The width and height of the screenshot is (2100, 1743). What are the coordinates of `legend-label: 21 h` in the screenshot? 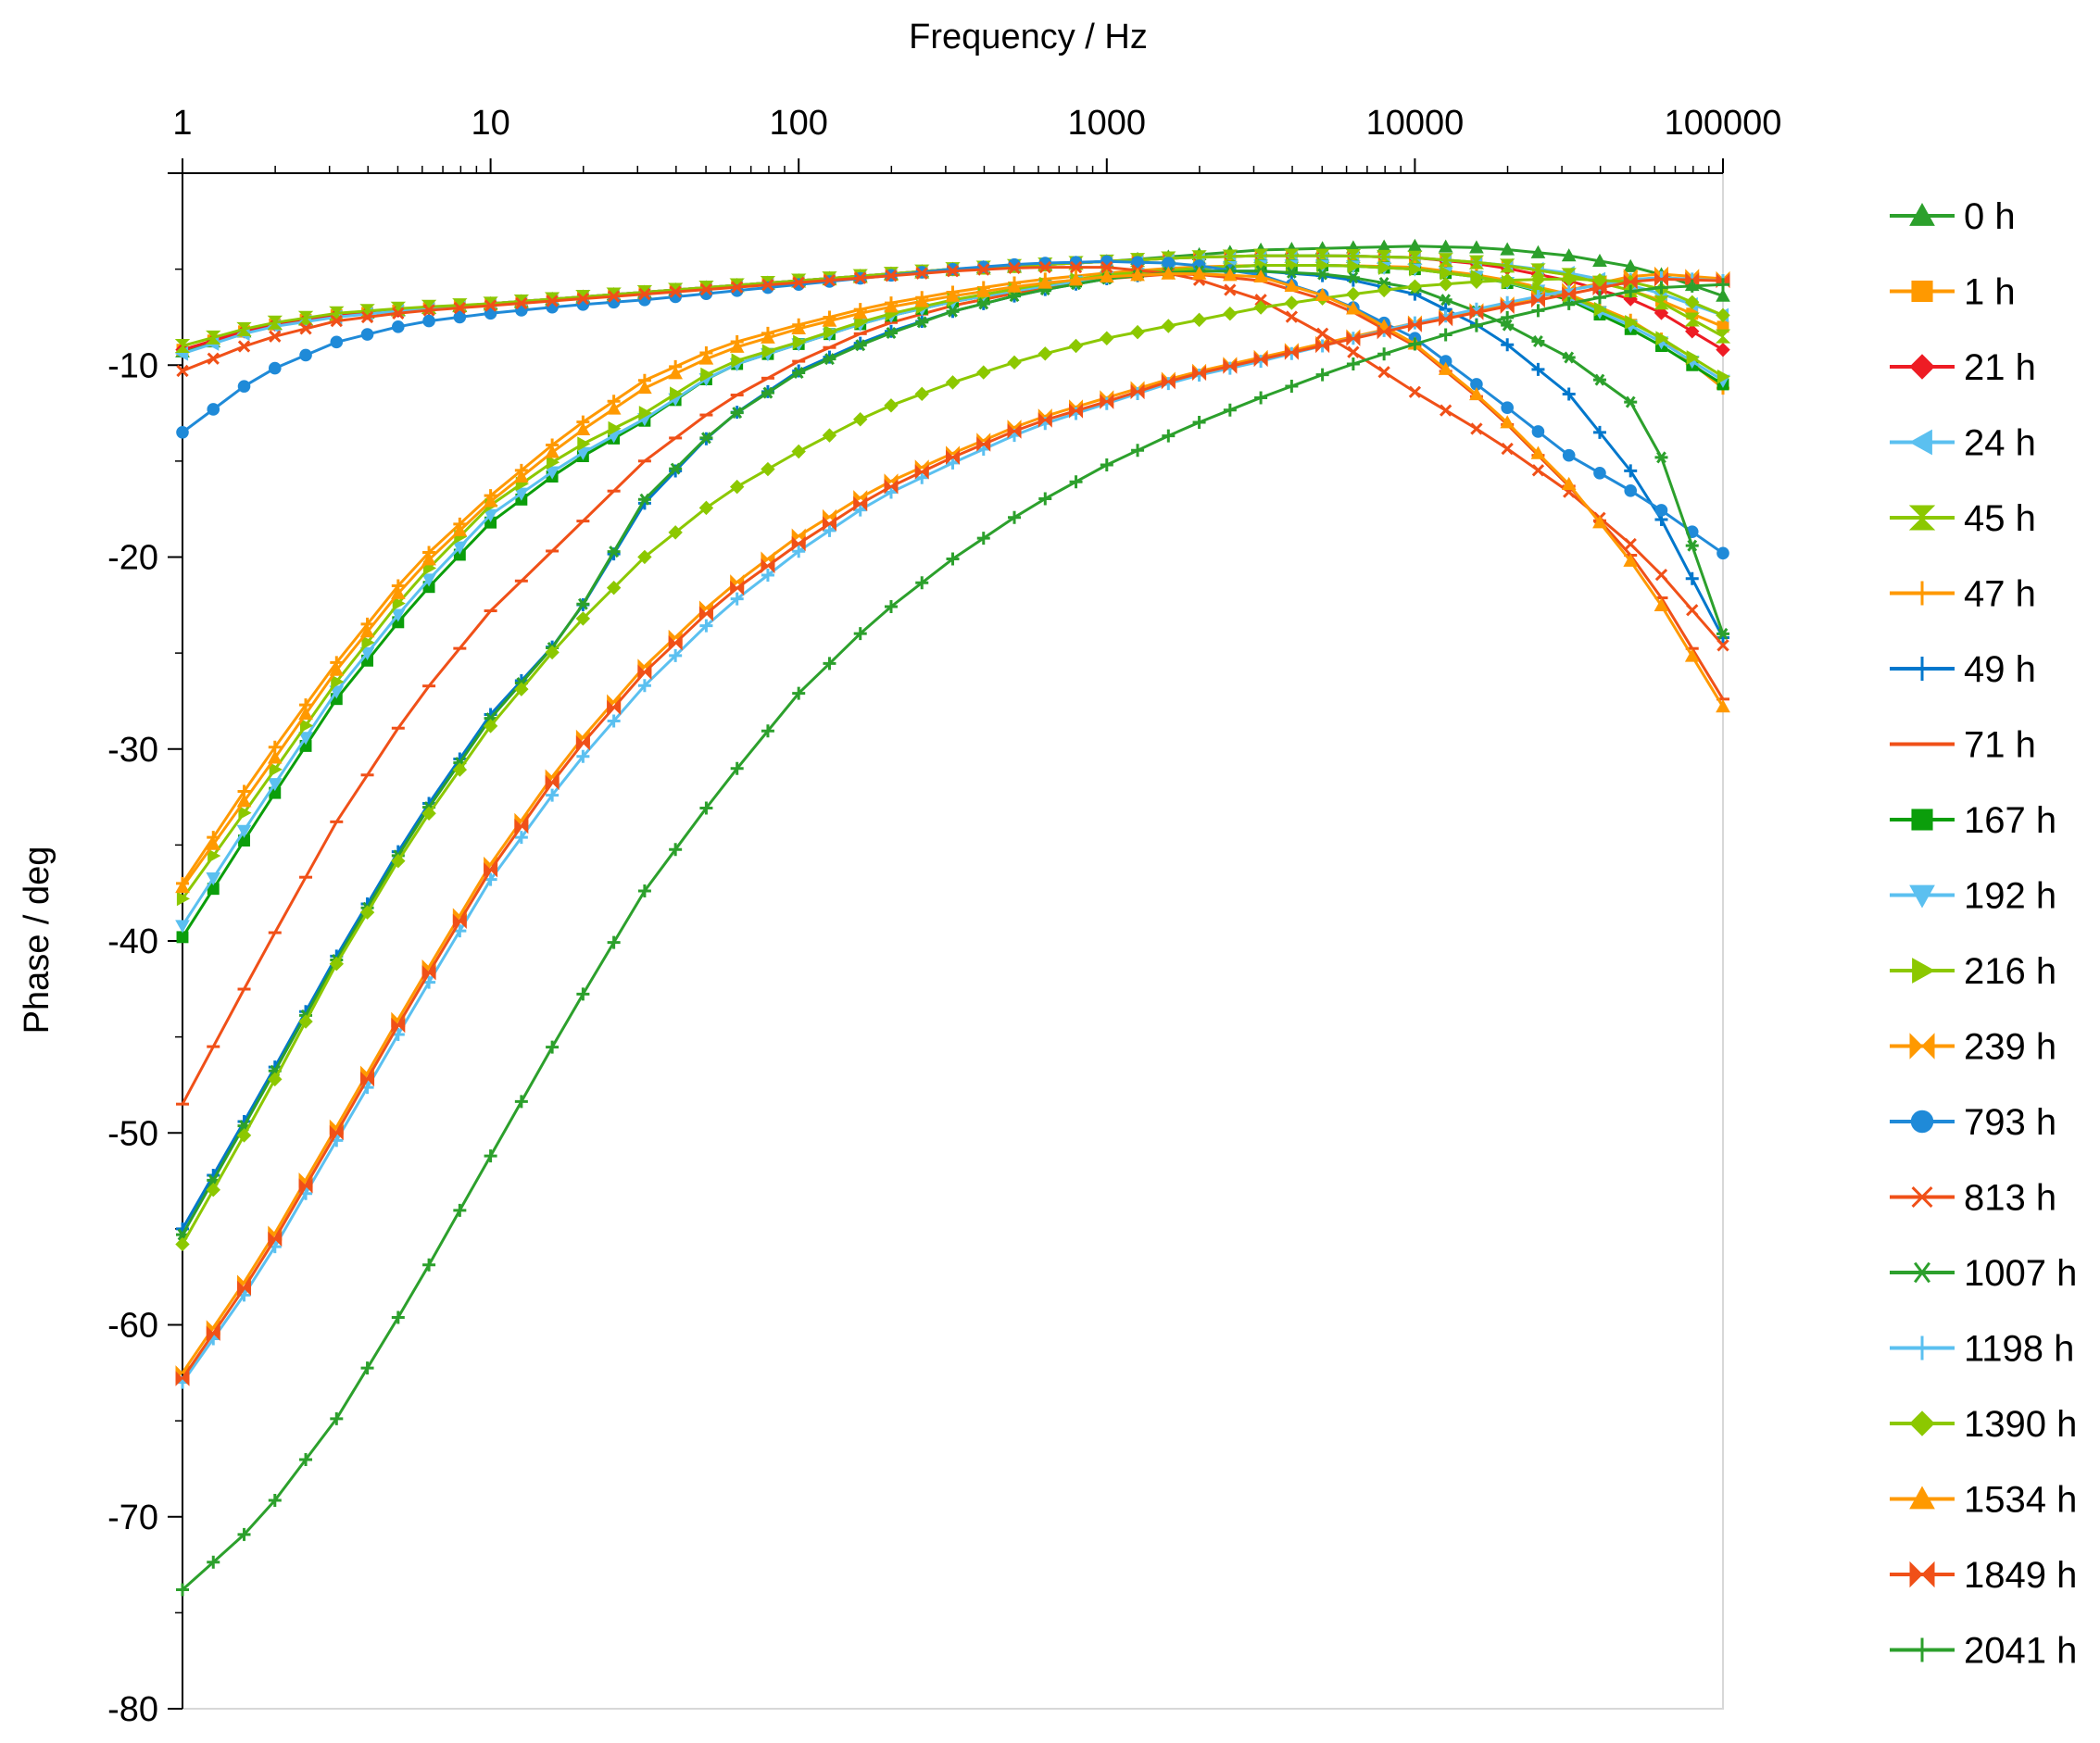 It's located at (2000, 367).